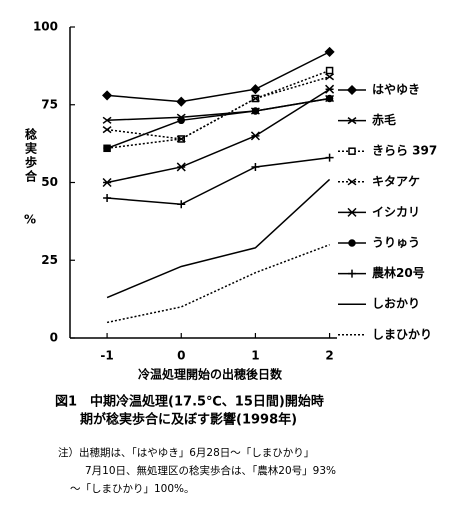  Describe the element at coordinates (384, 119) in the screenshot. I see `legend-label: 赤毛` at that location.